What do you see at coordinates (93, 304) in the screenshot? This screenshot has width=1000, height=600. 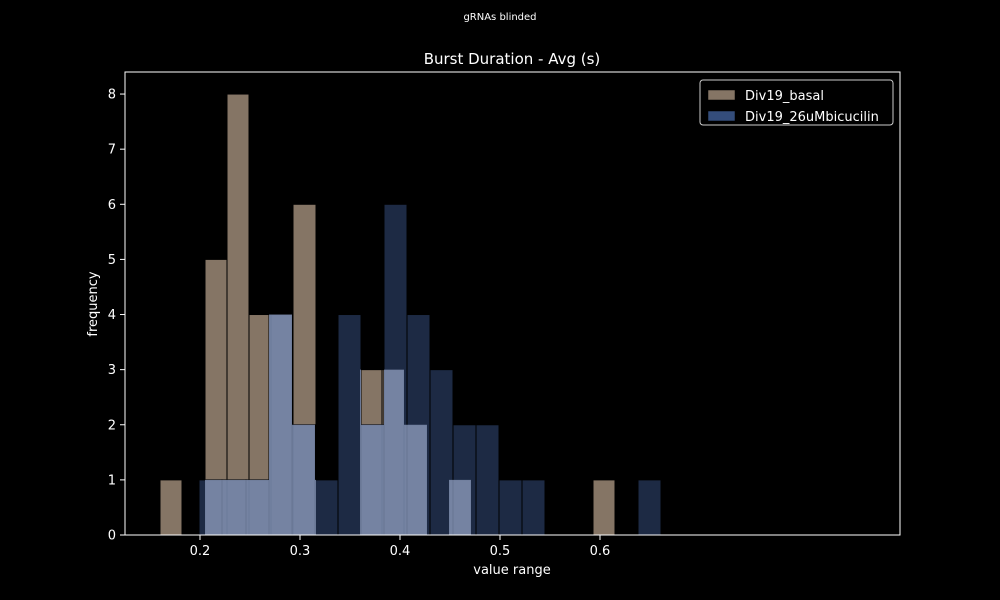 I see `y-axis-label: frequency` at bounding box center [93, 304].